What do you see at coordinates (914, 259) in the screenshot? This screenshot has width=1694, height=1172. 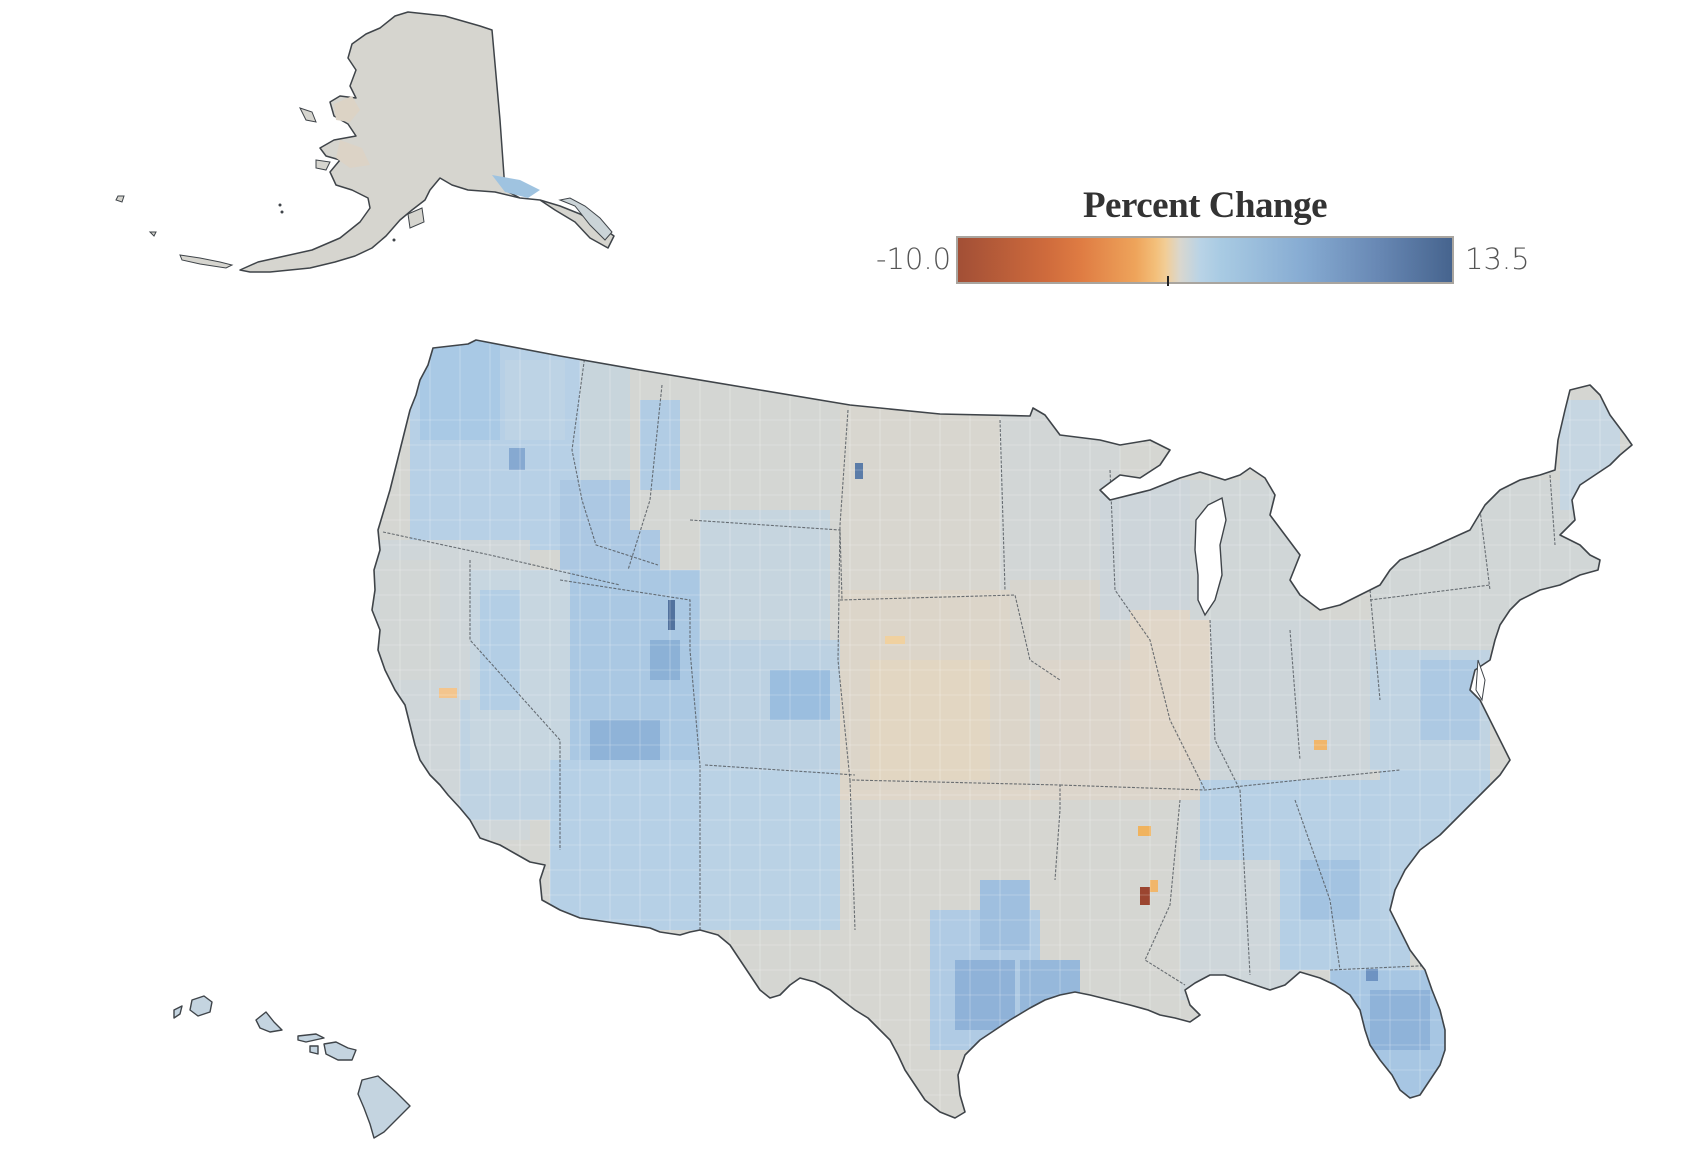 I see `legend-min-label: -10.0` at bounding box center [914, 259].